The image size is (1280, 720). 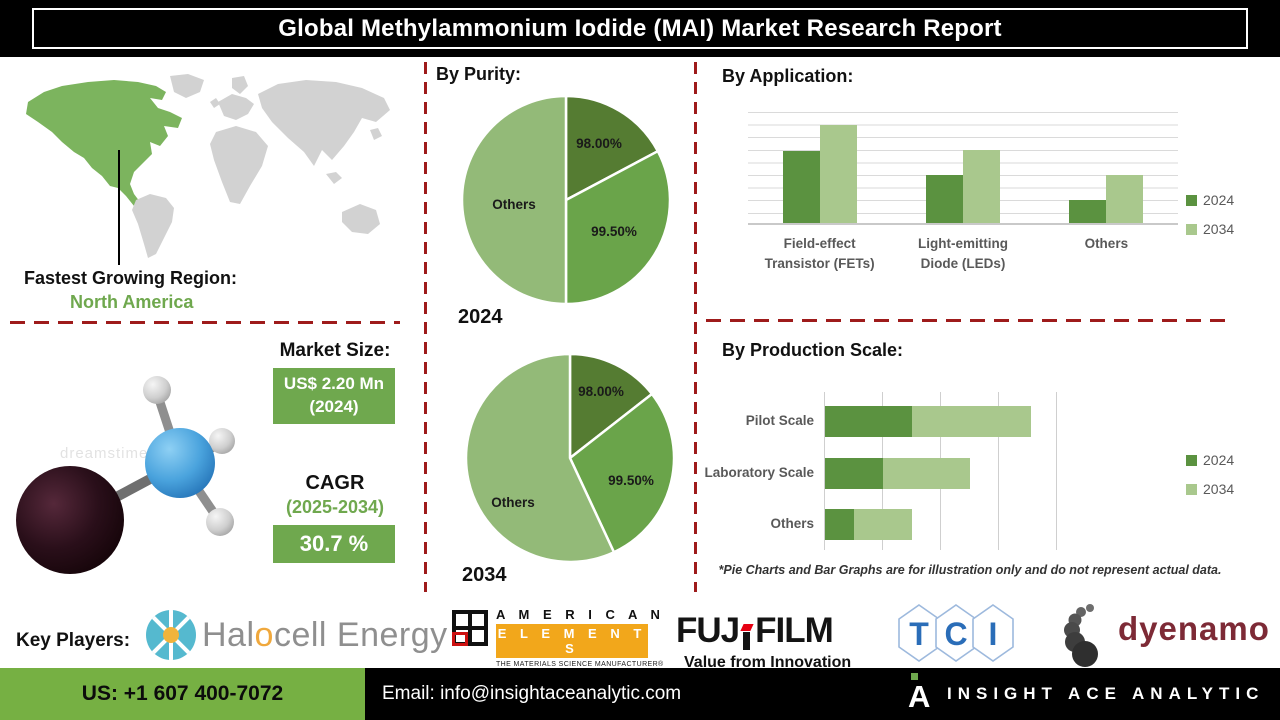 What do you see at coordinates (222, 441) in the screenshot?
I see `hydrogen-atom-right` at bounding box center [222, 441].